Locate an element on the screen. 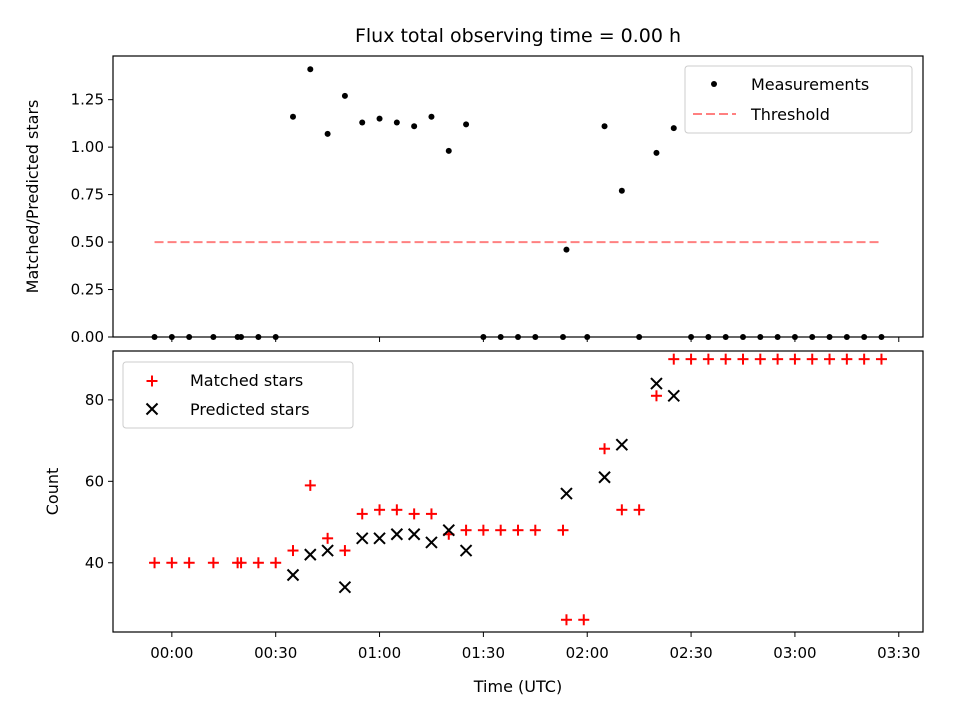 Image resolution: width=960 pixels, height=720 pixels. legend-bottom: Matched stars Predicted stars is located at coordinates (238, 395).